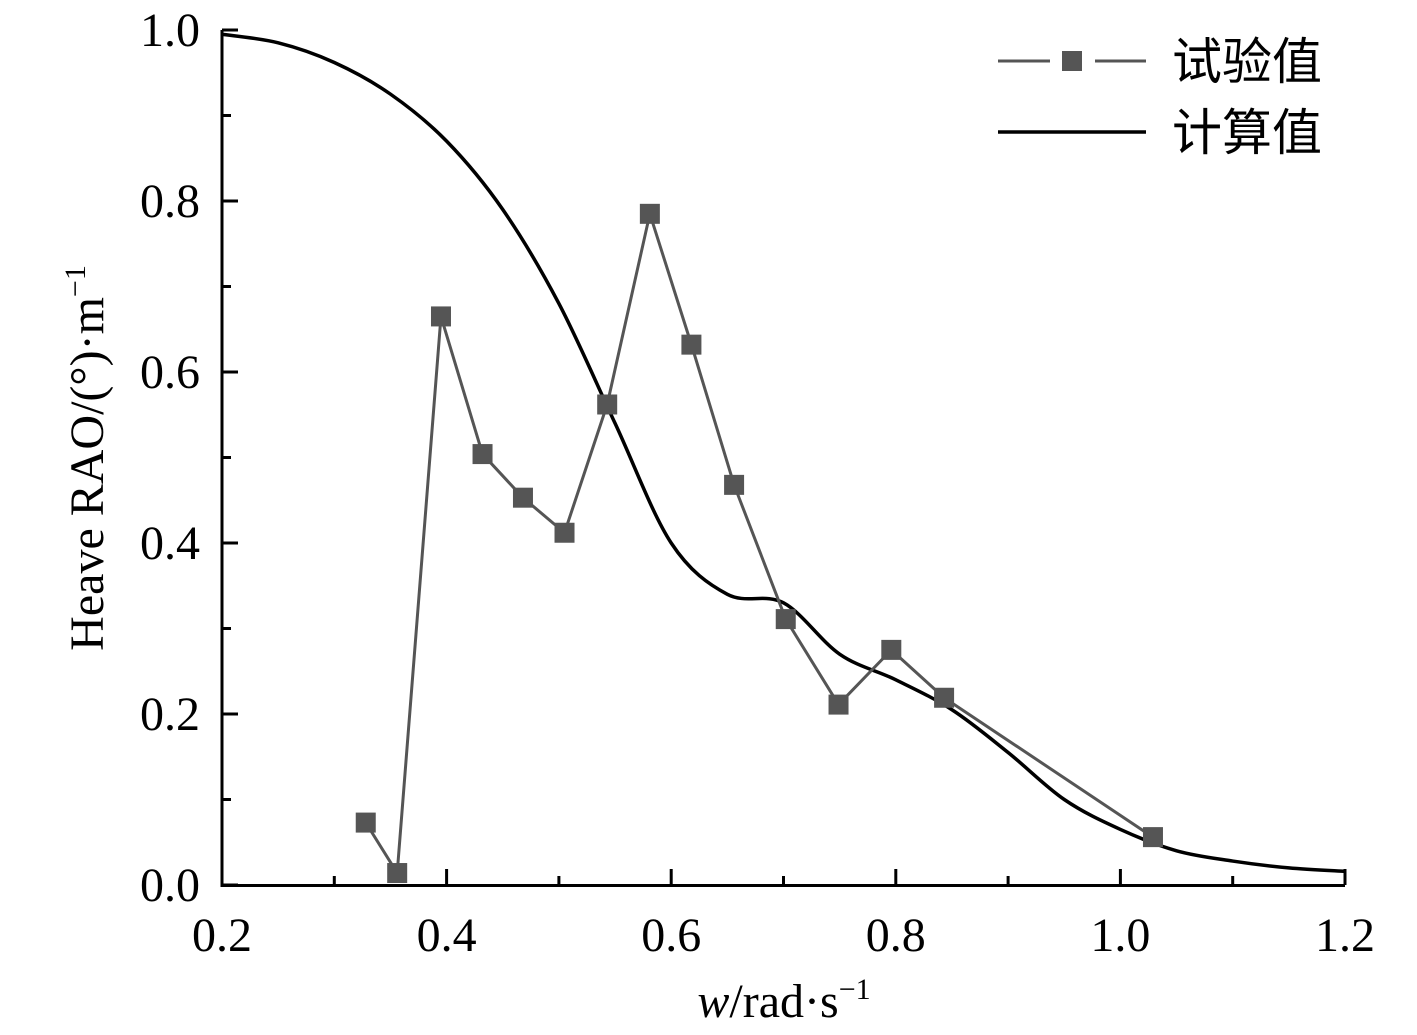 The height and width of the screenshot is (1035, 1417). Describe the element at coordinates (1247, 62) in the screenshot. I see `legend-label-test: 试验值` at that location.